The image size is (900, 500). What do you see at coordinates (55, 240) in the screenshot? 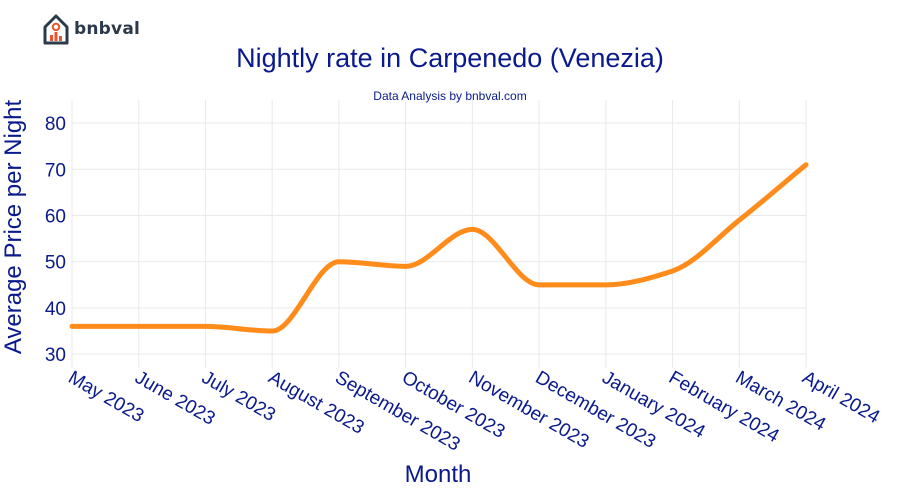
I see `y-axis-ticks: 30 40 50 60 70 80` at bounding box center [55, 240].